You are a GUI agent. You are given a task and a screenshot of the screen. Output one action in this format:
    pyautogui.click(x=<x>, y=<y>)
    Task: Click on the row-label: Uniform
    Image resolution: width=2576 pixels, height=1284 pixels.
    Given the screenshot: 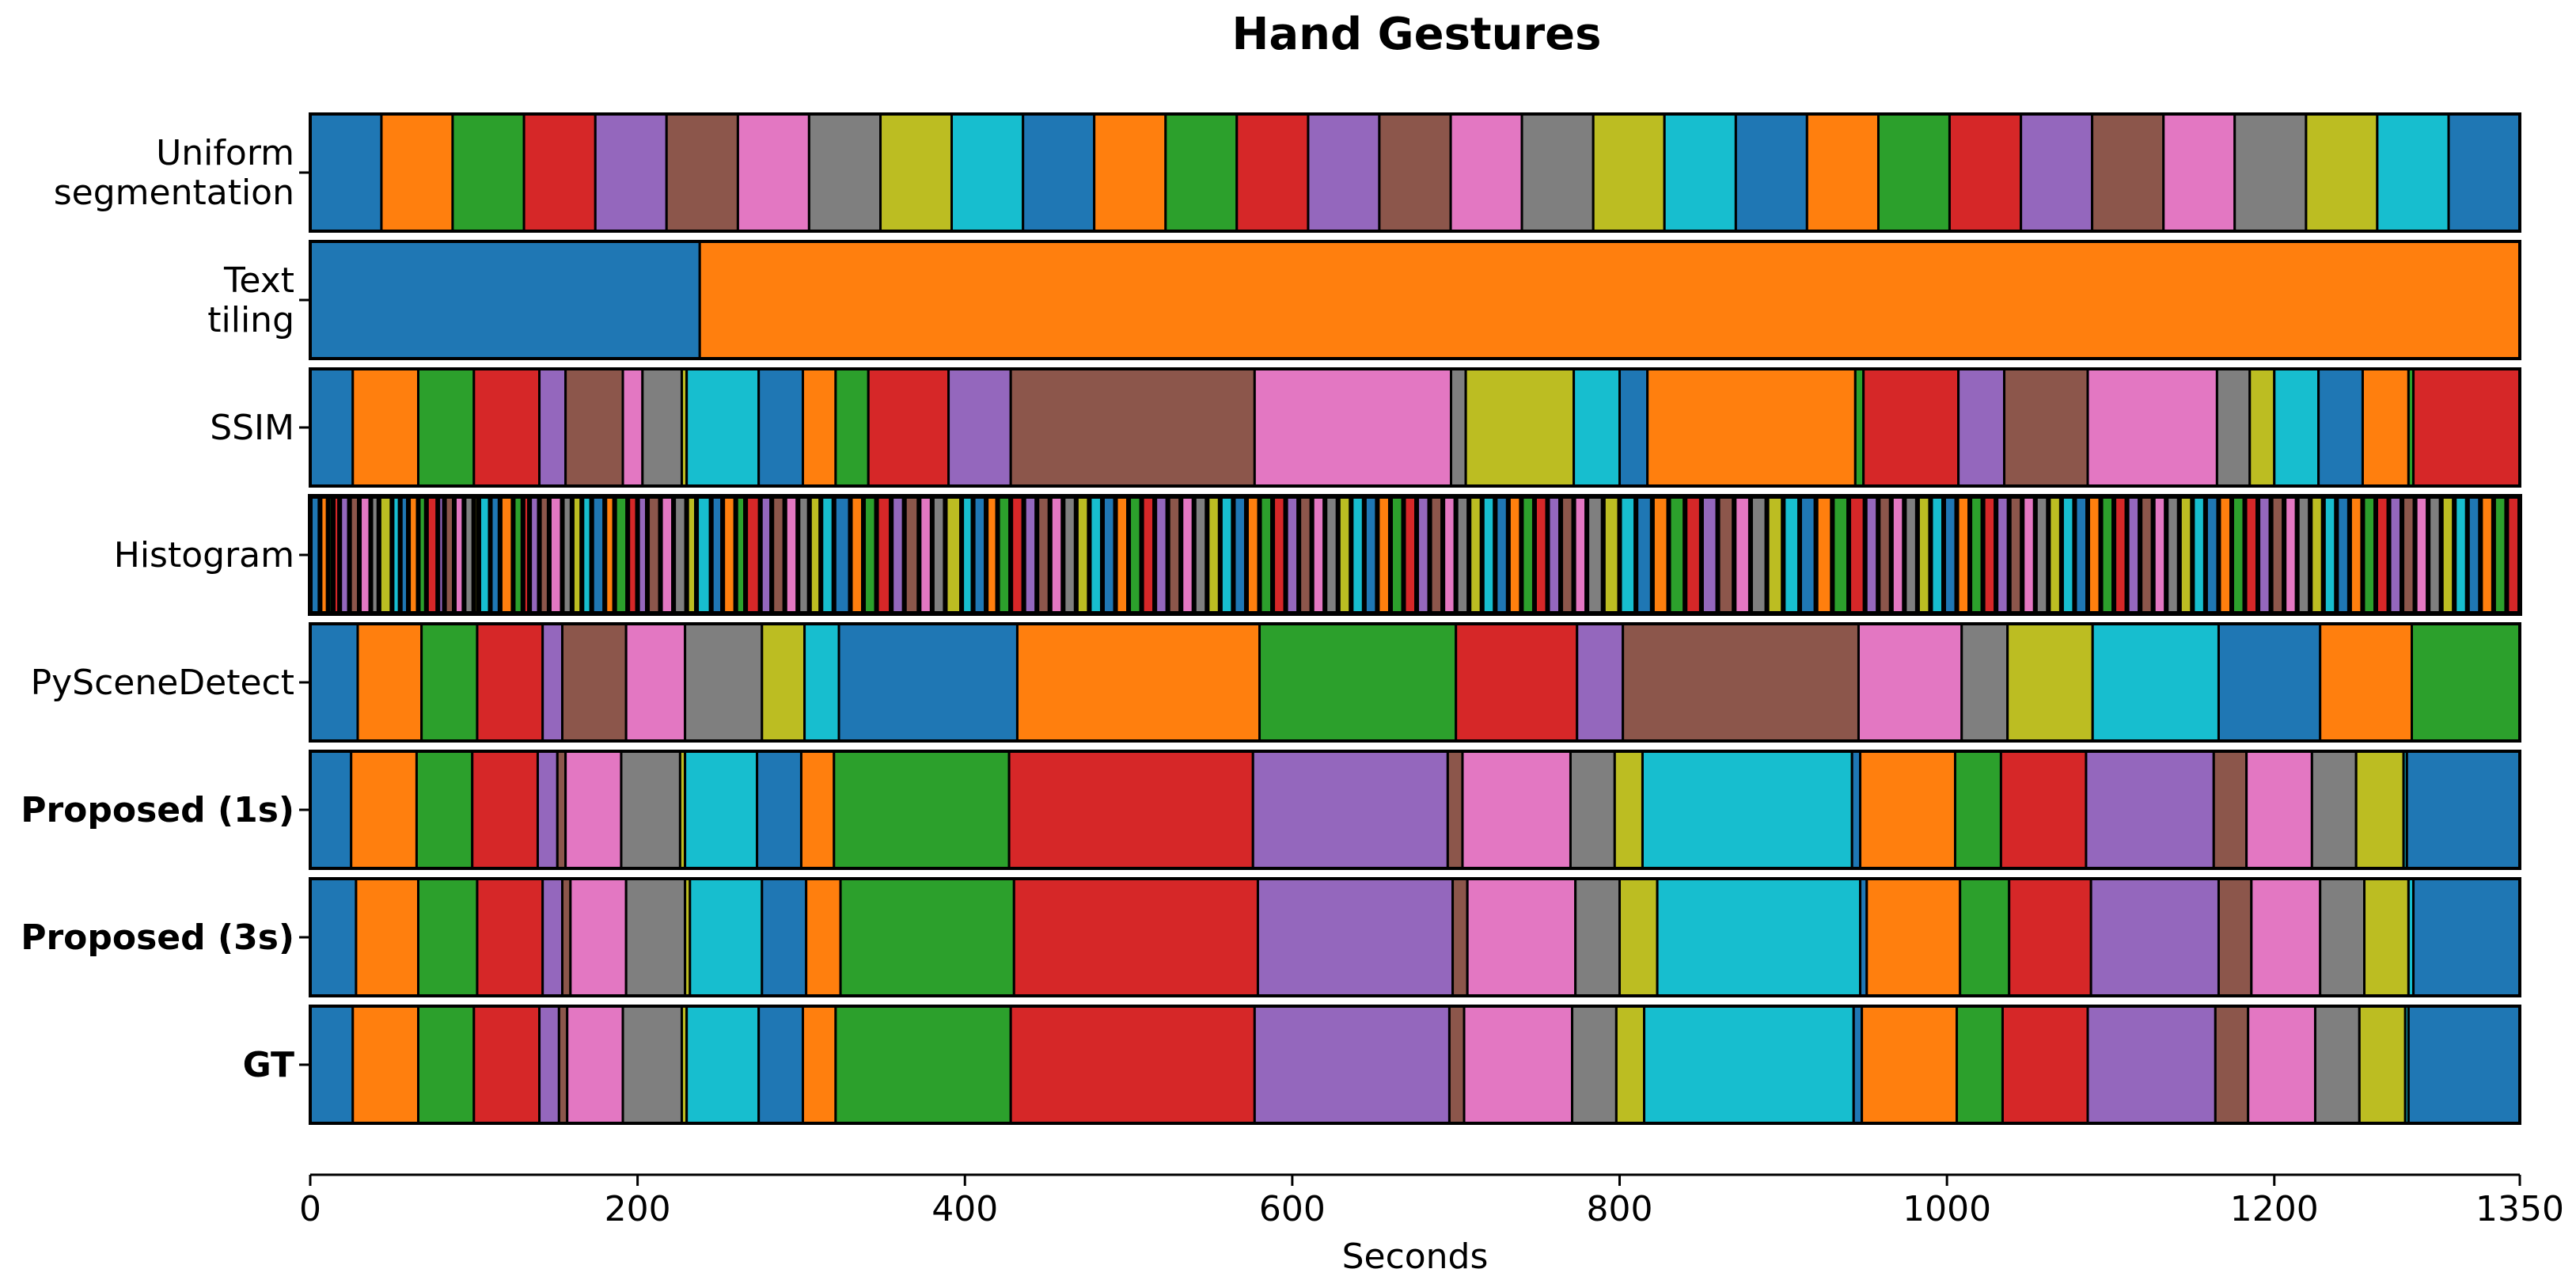 What is the action you would take?
    pyautogui.click(x=225, y=153)
    